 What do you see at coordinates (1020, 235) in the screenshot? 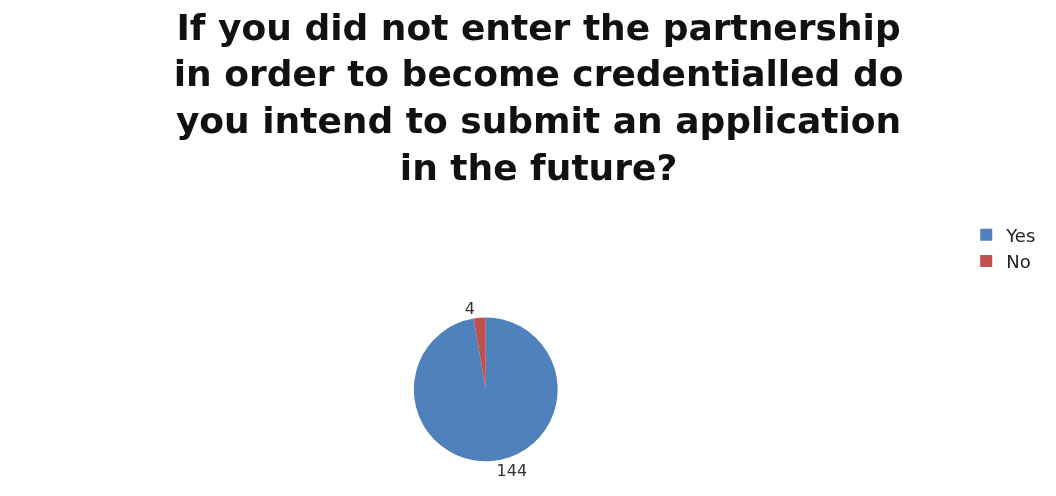
I see `legend-label: Yes` at bounding box center [1020, 235].